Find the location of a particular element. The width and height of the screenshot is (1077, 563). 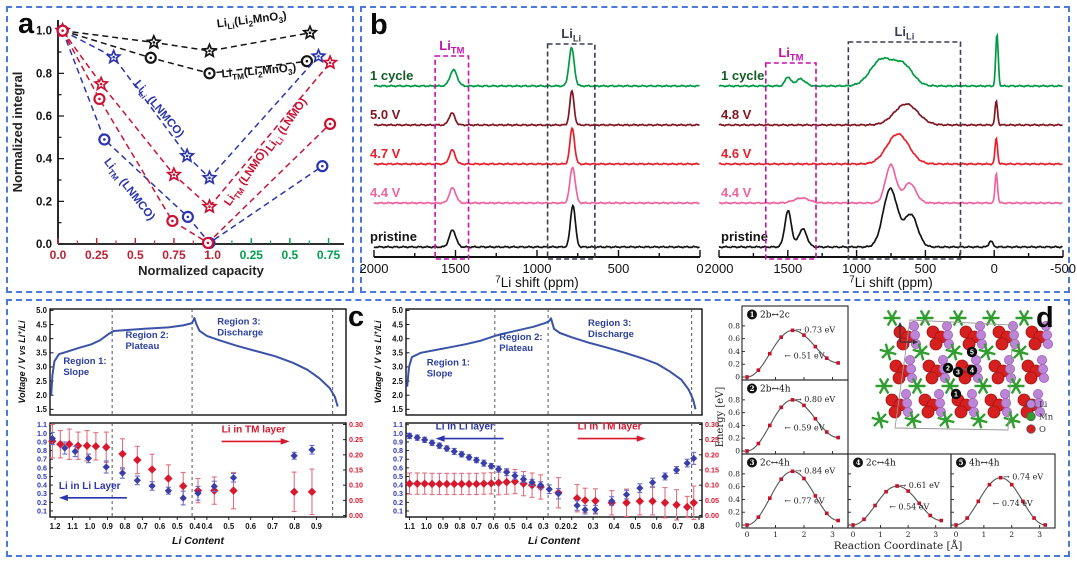

svg-text: 1.0 is located at coordinates (427, 526).